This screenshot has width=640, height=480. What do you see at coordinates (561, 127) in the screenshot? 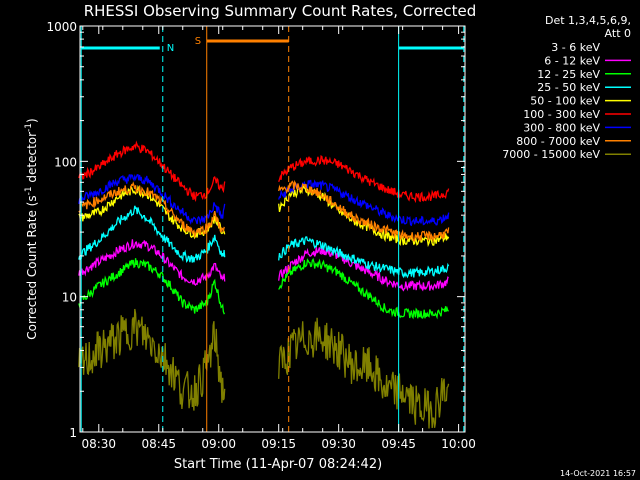
I see `legend-label: 300 - 800 keV` at bounding box center [561, 127].